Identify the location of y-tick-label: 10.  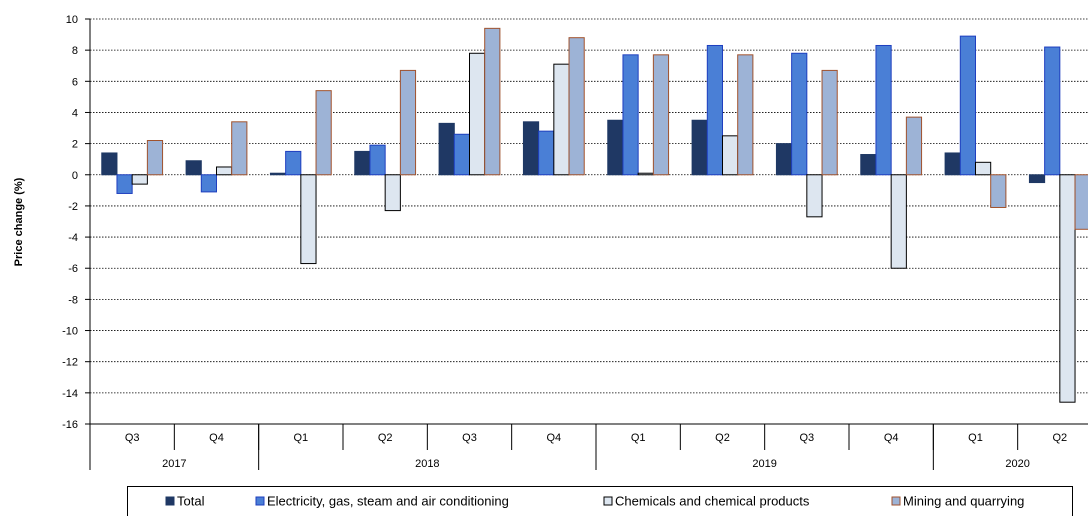
(72, 20).